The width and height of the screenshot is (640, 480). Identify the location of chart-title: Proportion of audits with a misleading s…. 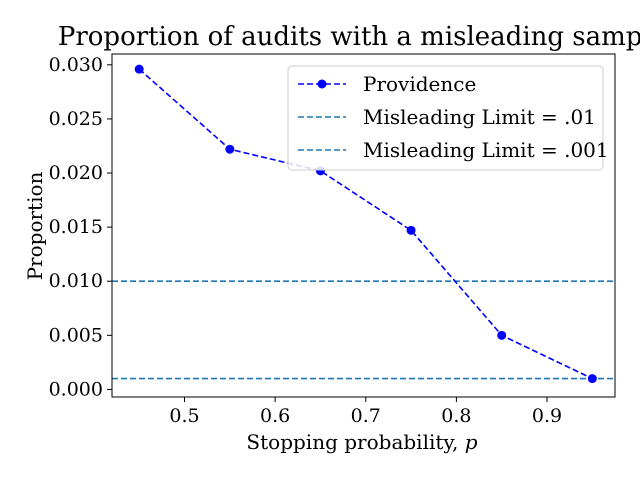
(349, 37).